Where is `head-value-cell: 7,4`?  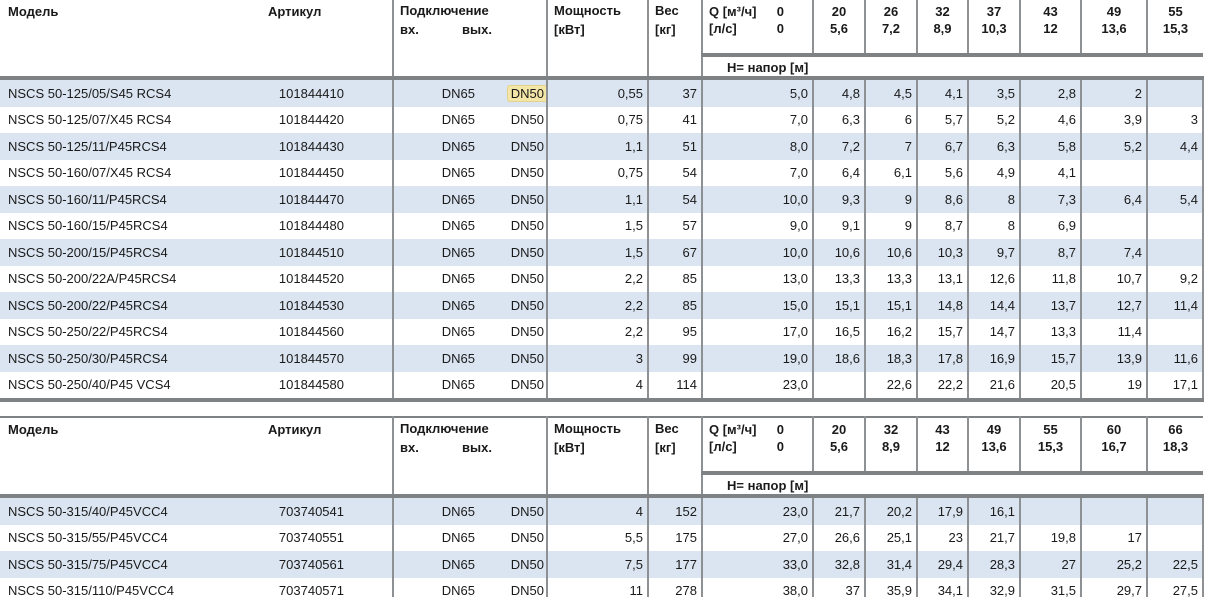
head-value-cell: 7,4 is located at coordinates (1113, 252).